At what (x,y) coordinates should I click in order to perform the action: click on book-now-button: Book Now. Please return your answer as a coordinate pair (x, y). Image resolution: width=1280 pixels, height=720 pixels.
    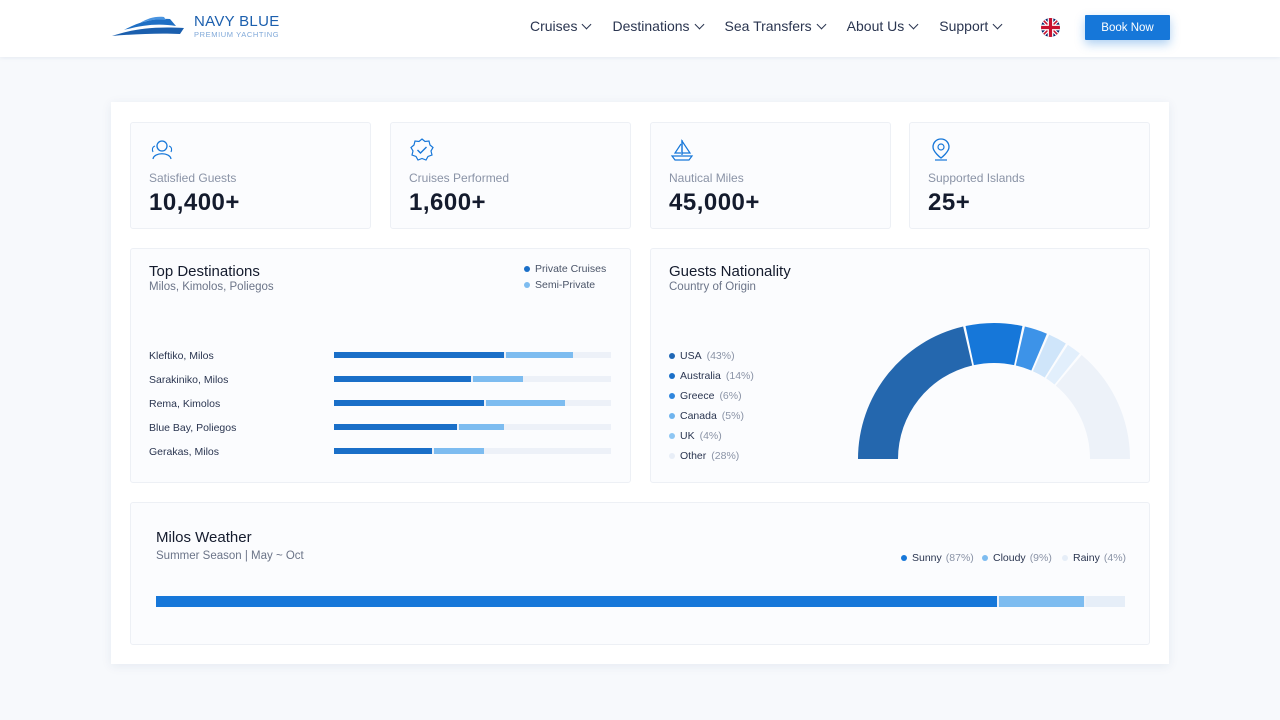
    Looking at the image, I should click on (1127, 27).